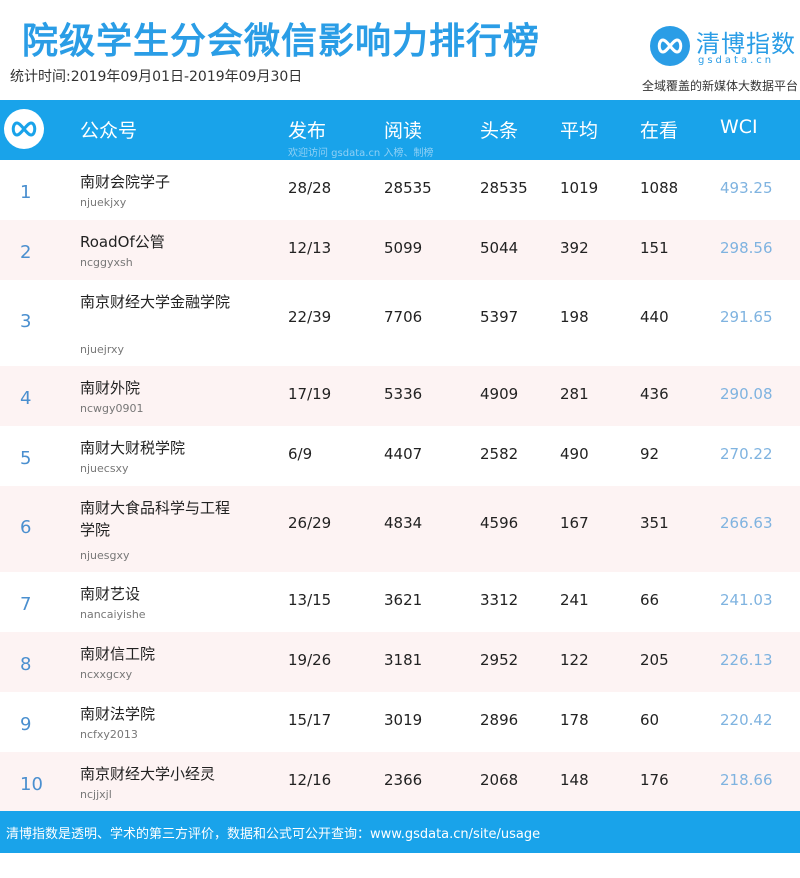  I want to click on headline-reads: 5397, so click(499, 317).